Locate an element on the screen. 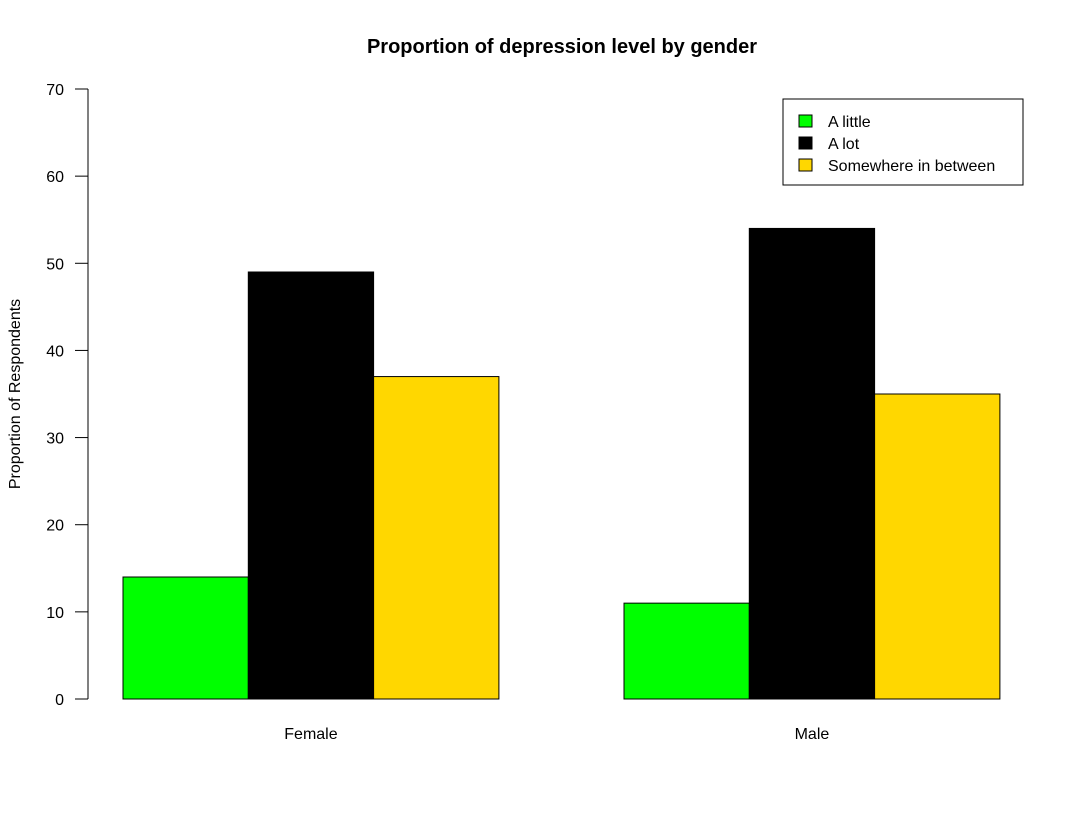 The width and height of the screenshot is (1080, 815). legend-label: Somewhere in between is located at coordinates (911, 166).